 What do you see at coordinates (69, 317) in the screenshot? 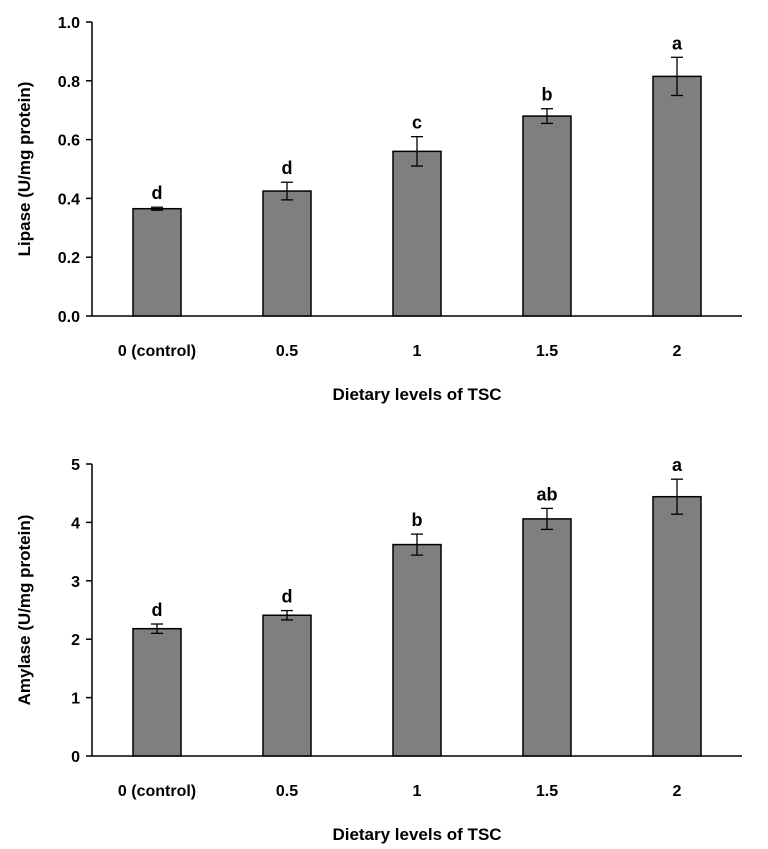
I see `y-tick-label: 0.0` at bounding box center [69, 317].